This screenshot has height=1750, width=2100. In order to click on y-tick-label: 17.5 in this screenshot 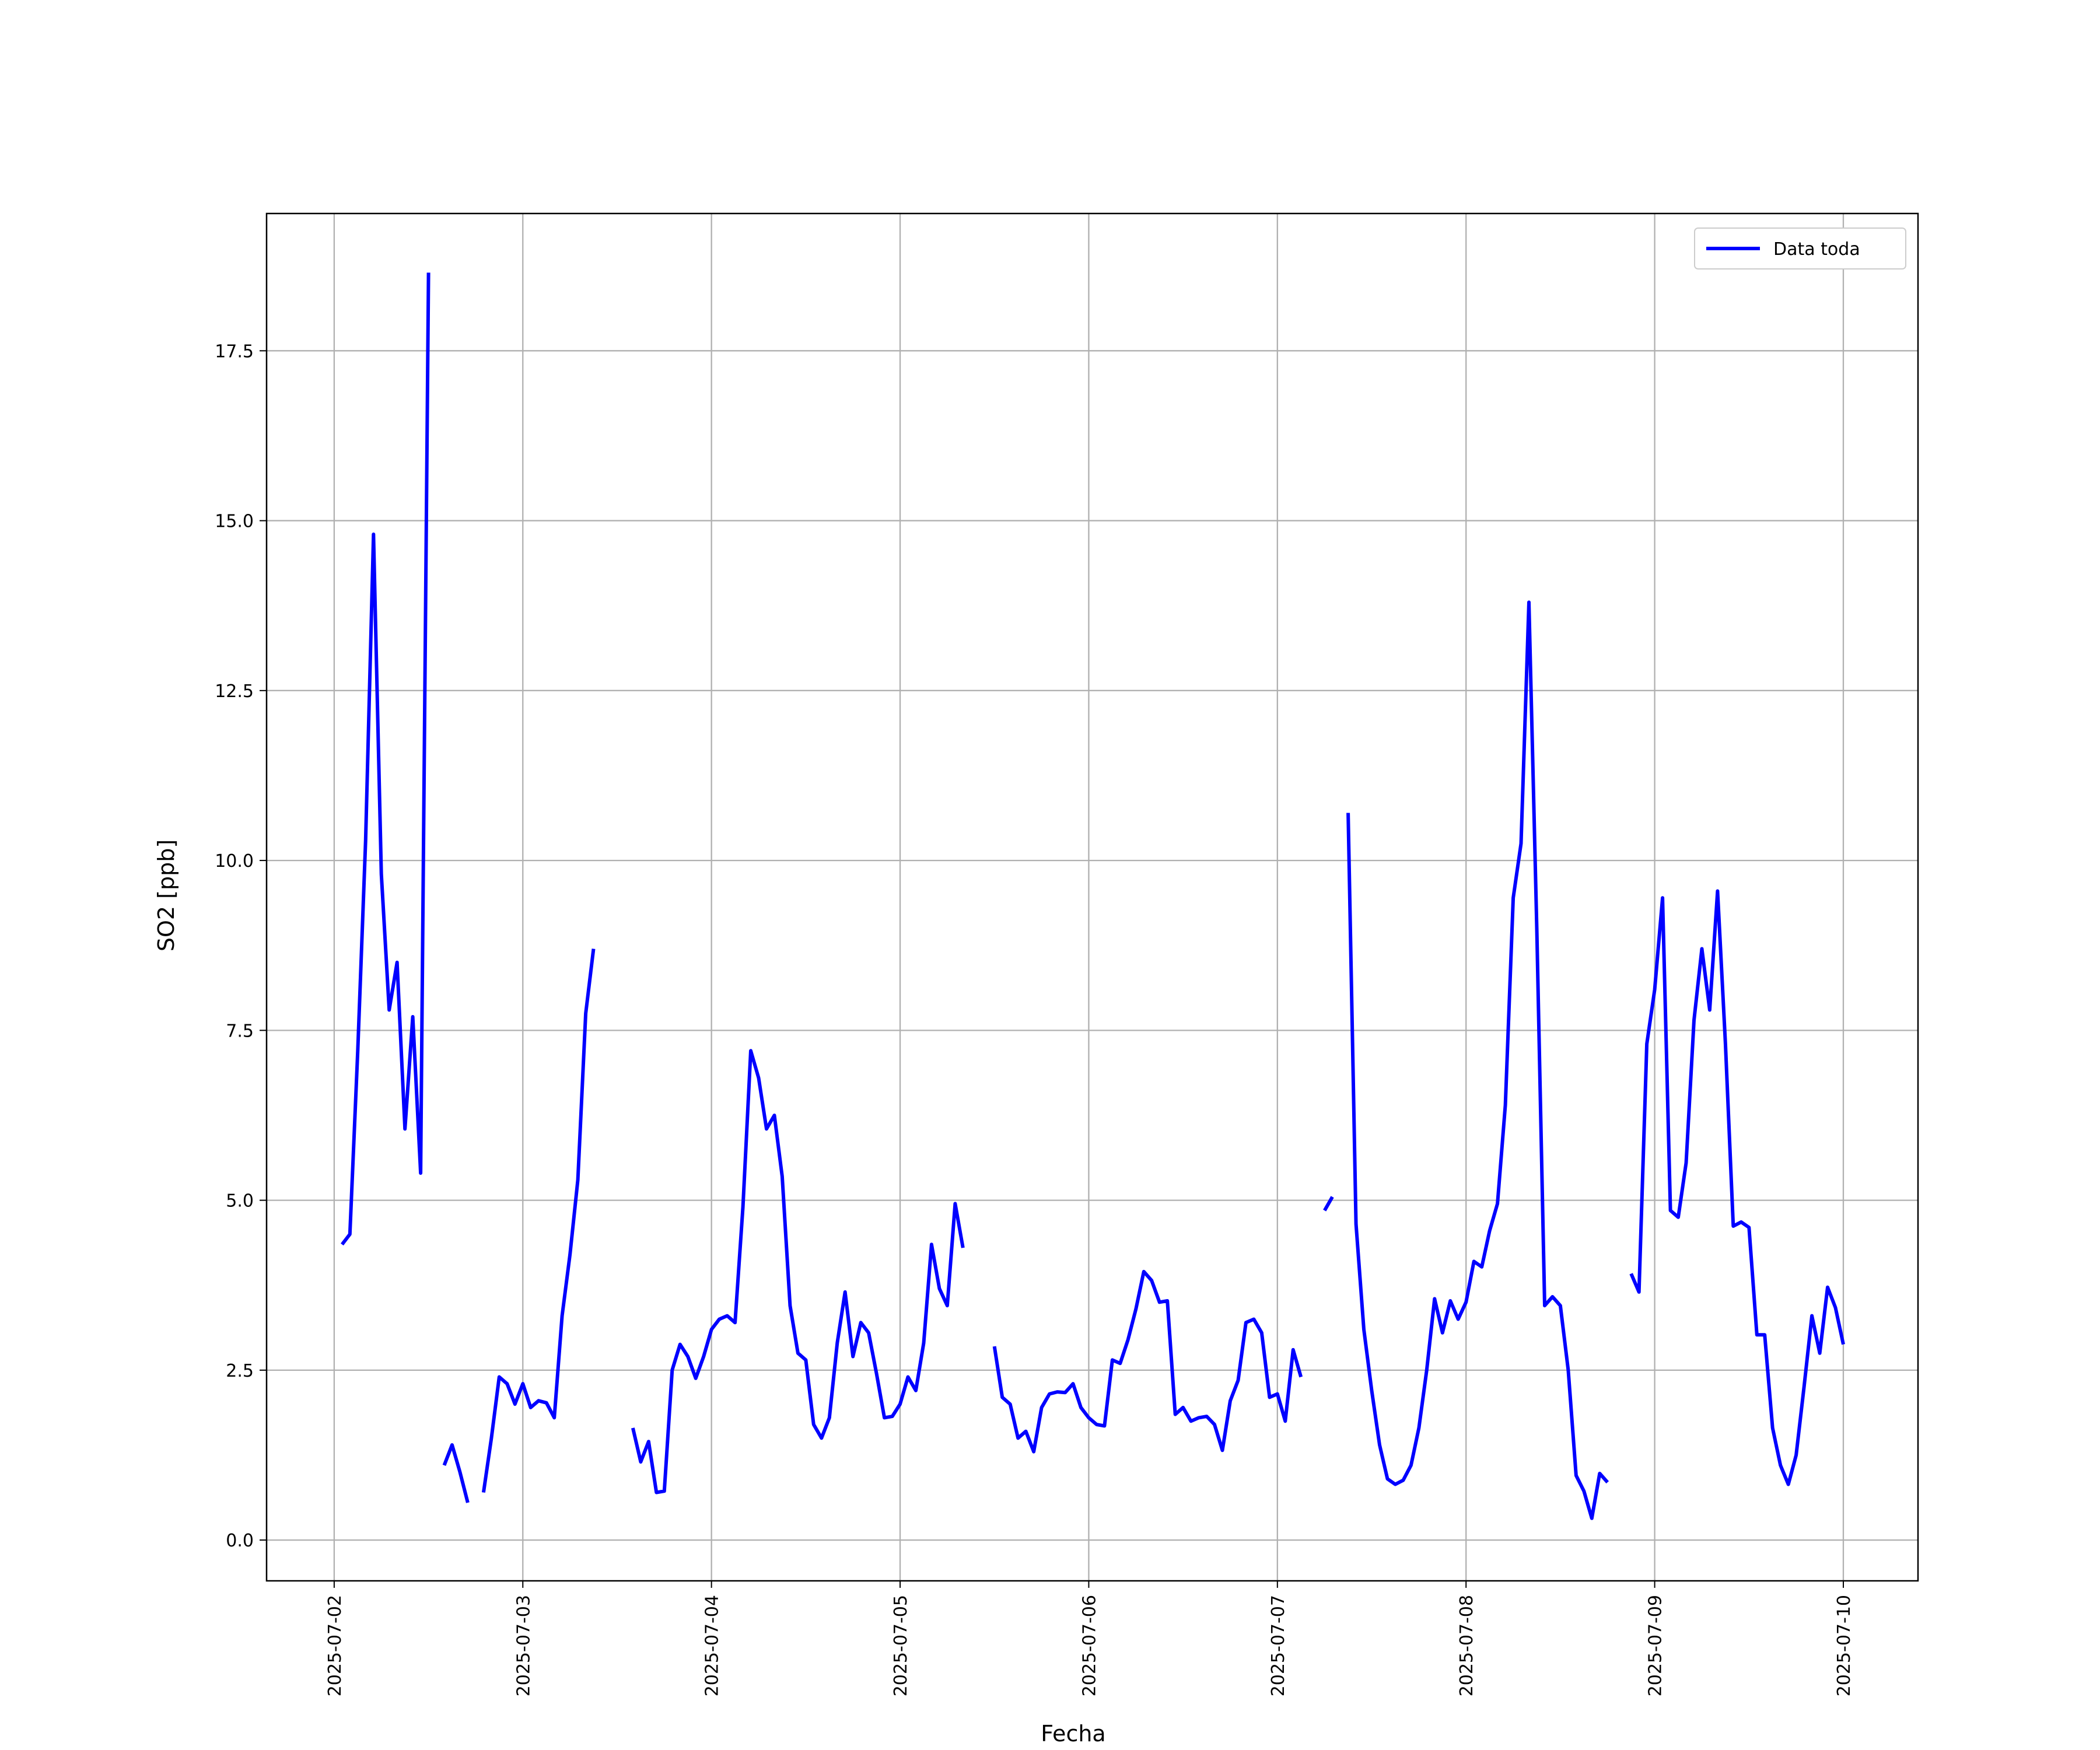, I will do `click(235, 351)`.